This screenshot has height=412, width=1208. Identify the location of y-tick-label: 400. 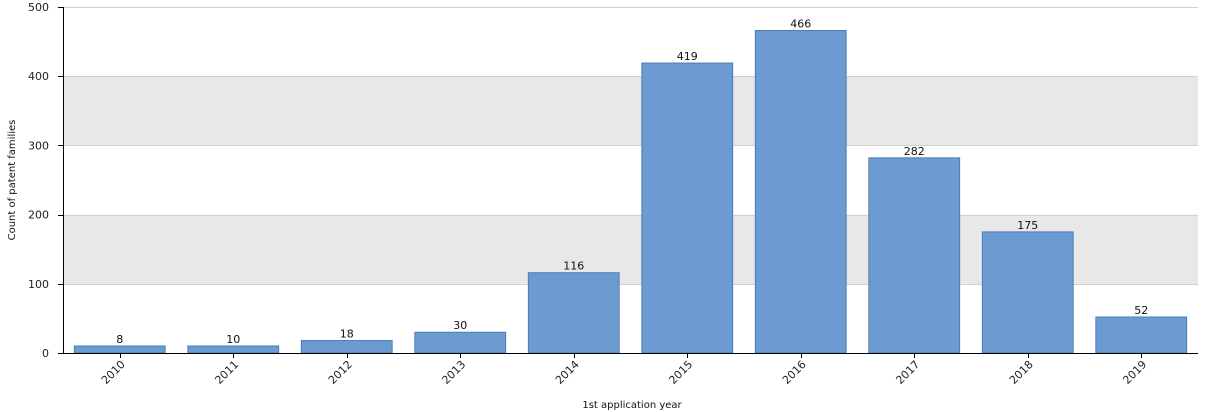
(38, 76).